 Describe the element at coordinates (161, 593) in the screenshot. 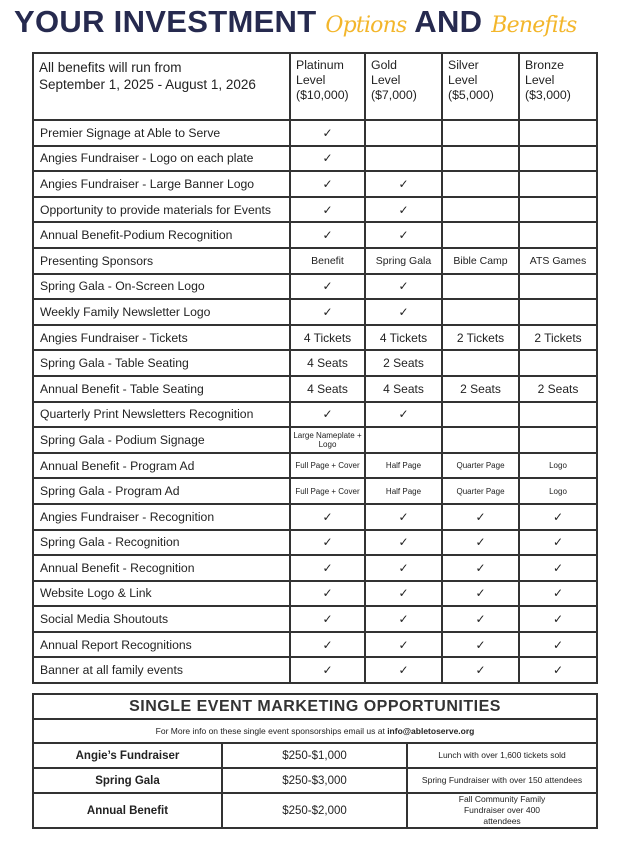

I see `row-label: Website Logo & Link` at that location.